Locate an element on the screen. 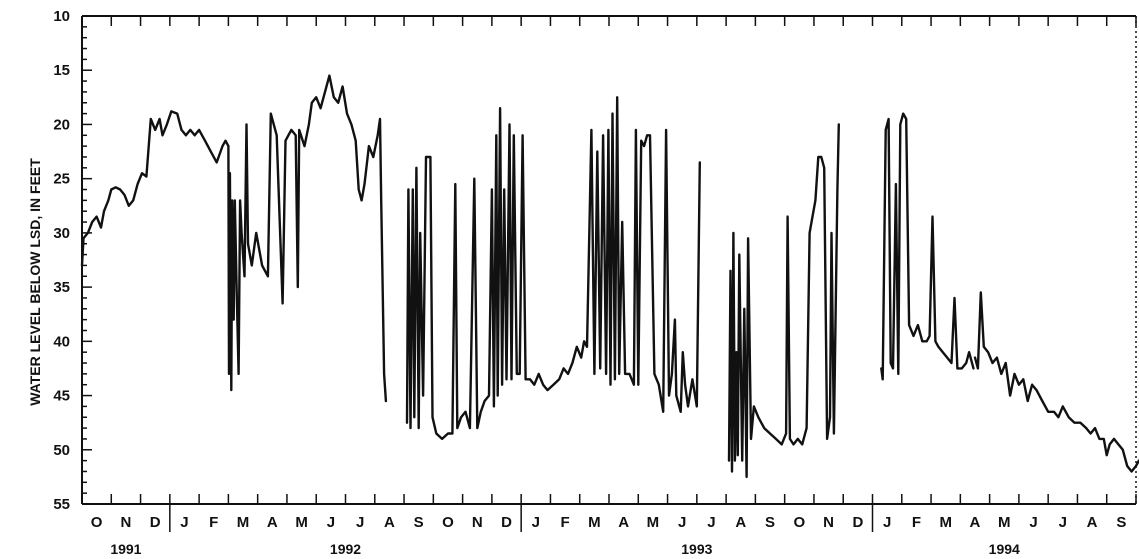 The image size is (1139, 559). x-year-label: 1994 is located at coordinates (1004, 549).